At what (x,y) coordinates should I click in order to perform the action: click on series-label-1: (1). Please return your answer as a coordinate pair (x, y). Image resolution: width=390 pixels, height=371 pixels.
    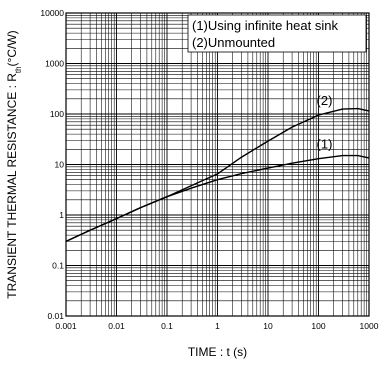
    Looking at the image, I should click on (325, 144).